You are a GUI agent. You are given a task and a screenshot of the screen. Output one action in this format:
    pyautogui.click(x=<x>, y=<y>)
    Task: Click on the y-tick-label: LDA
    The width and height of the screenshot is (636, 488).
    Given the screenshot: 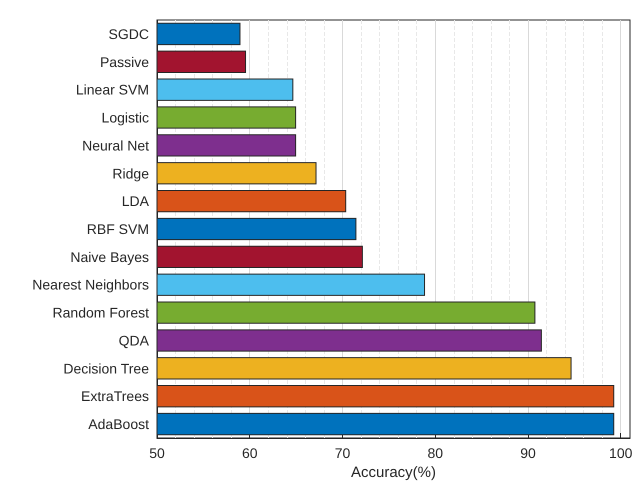 What is the action you would take?
    pyautogui.click(x=136, y=201)
    